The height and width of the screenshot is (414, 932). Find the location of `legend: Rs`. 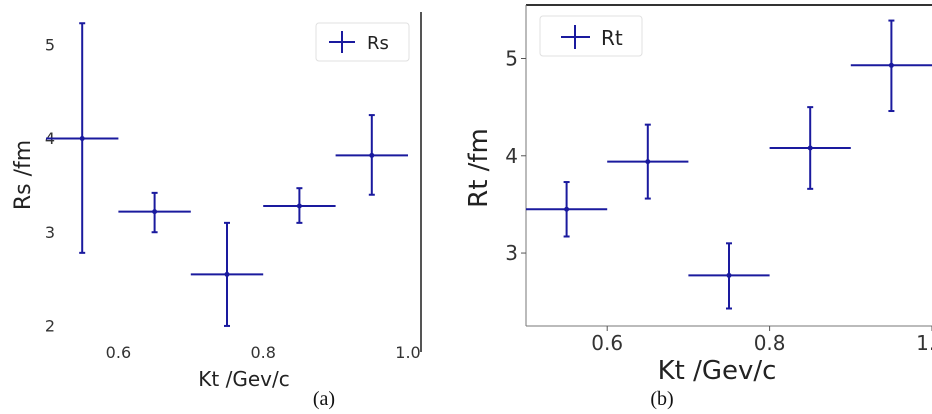

legend: Rs is located at coordinates (362, 42).